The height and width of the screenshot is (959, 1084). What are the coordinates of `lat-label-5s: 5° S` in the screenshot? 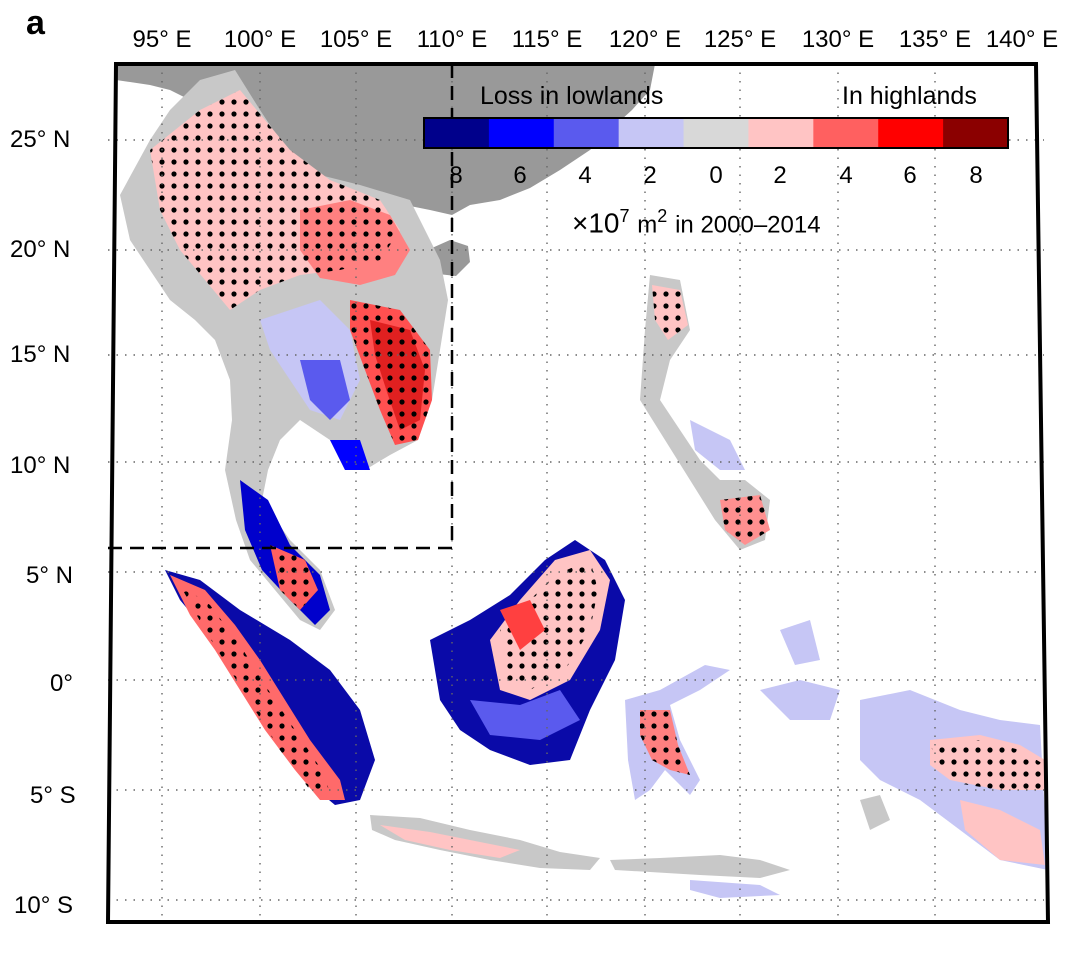 It's located at (53, 795).